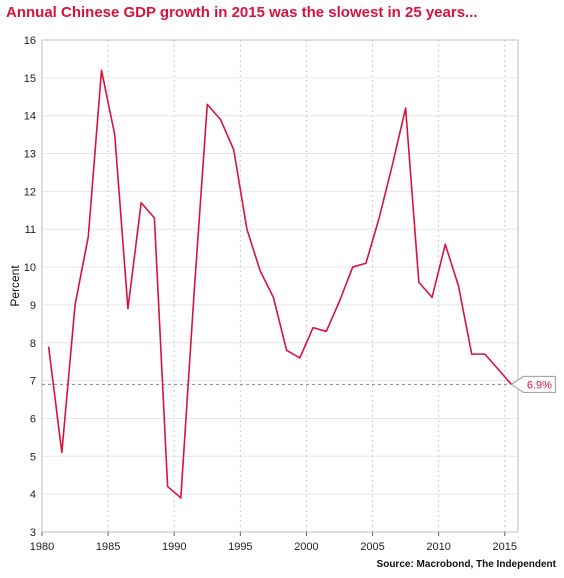 Image resolution: width=564 pixels, height=578 pixels. Describe the element at coordinates (33, 533) in the screenshot. I see `y-tick-label: 3` at that location.